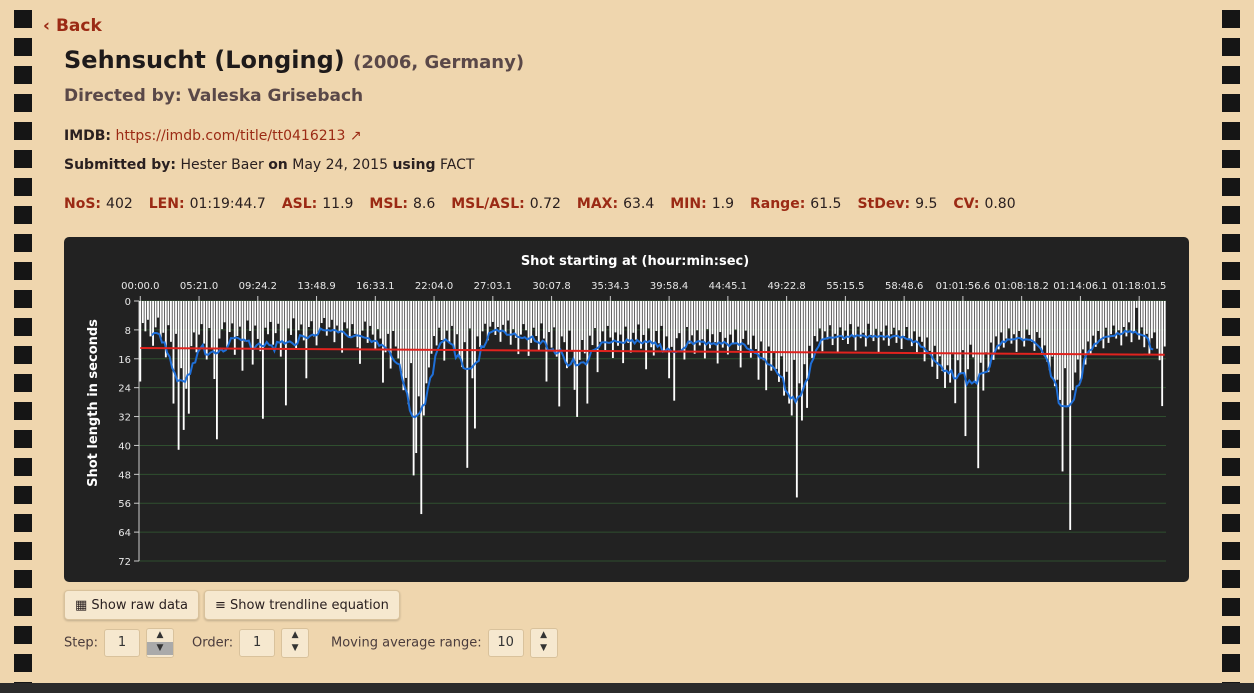 The height and width of the screenshot is (693, 1254). I want to click on back-text: Back, so click(78, 26).